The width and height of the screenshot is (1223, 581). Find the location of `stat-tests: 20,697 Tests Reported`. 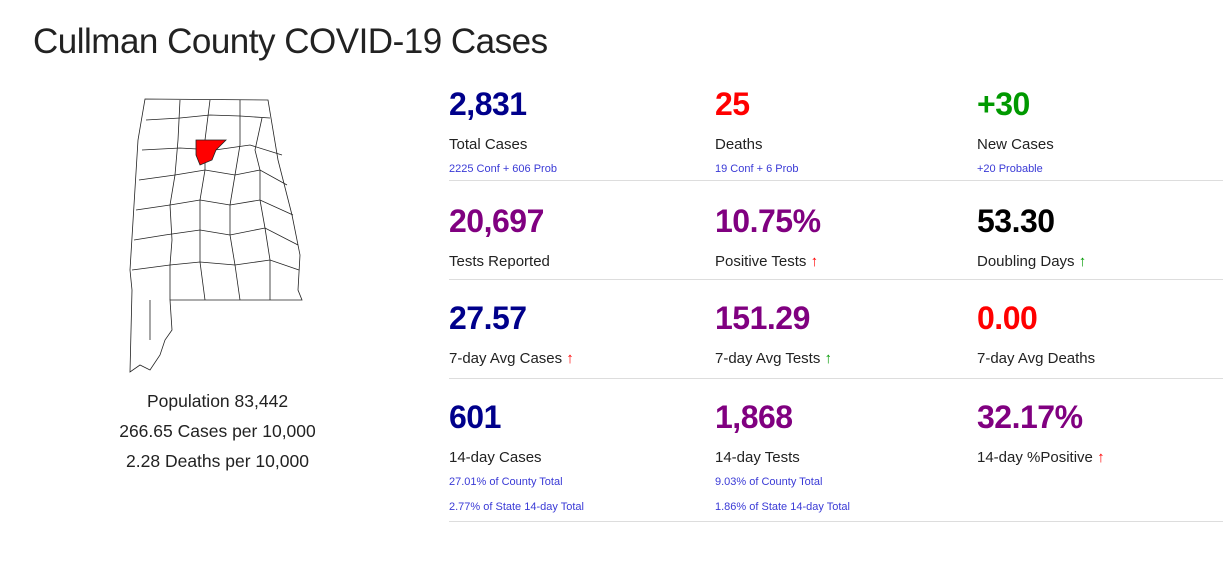

stat-tests: 20,697 Tests Reported is located at coordinates (582, 230).